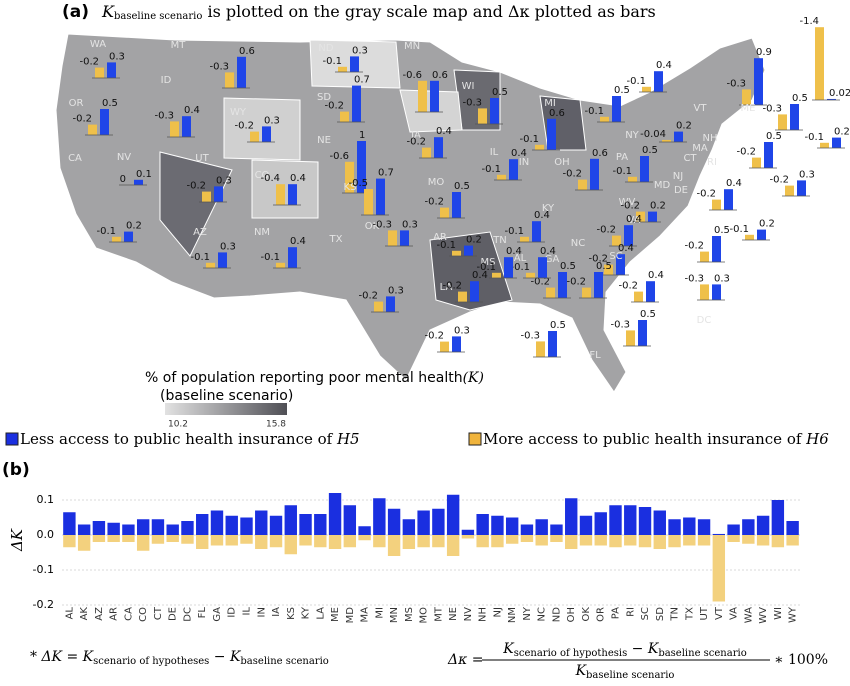 The height and width of the screenshot is (686, 850). I want to click on state-label: NH, so click(710, 138).